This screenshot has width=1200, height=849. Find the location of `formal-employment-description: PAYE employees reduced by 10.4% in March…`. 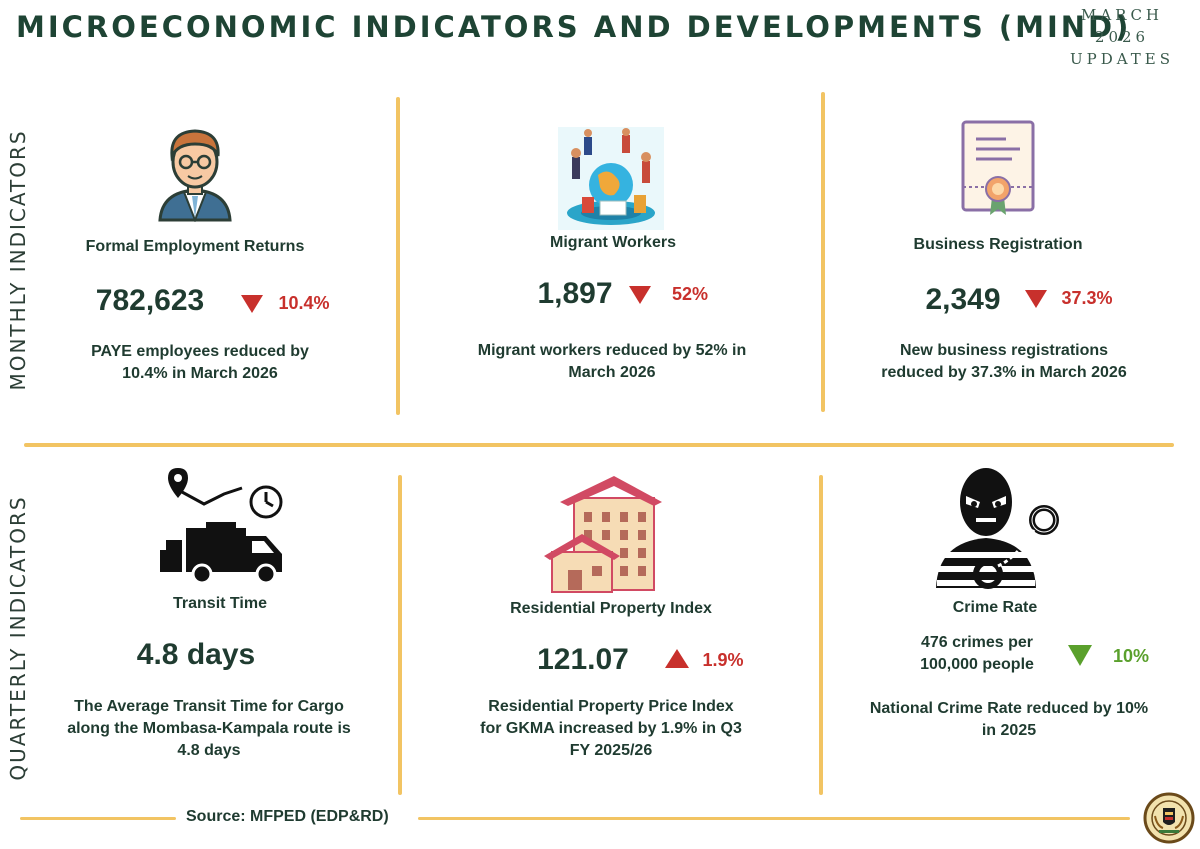

formal-employment-description: PAYE employees reduced by 10.4% in March… is located at coordinates (200, 362).